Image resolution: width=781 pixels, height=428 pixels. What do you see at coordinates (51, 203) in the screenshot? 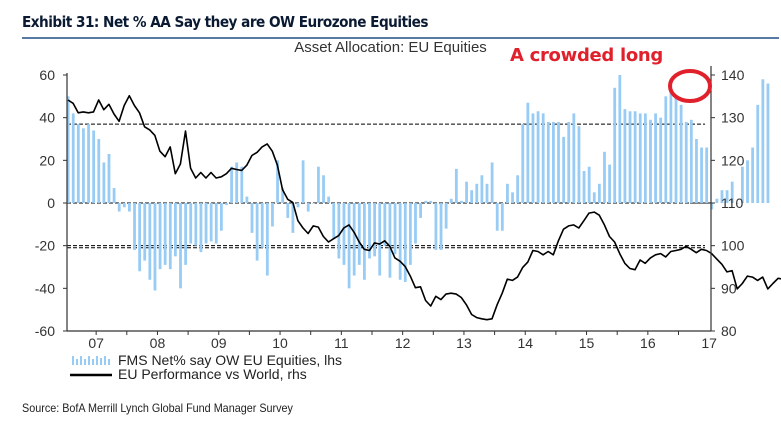
I see `left-tick-label: 0` at bounding box center [51, 203].